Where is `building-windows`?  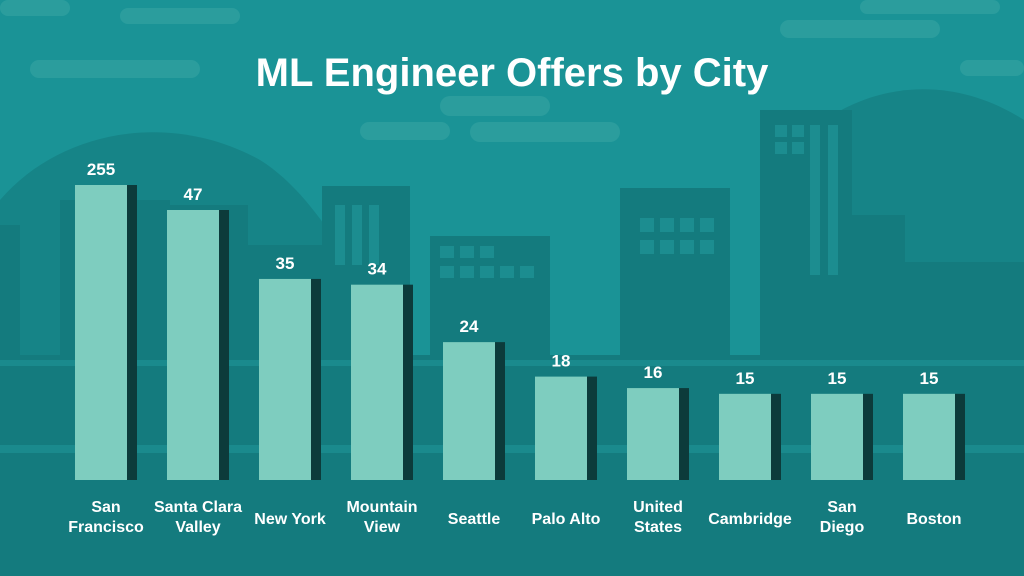
building-windows is located at coordinates (586, 201).